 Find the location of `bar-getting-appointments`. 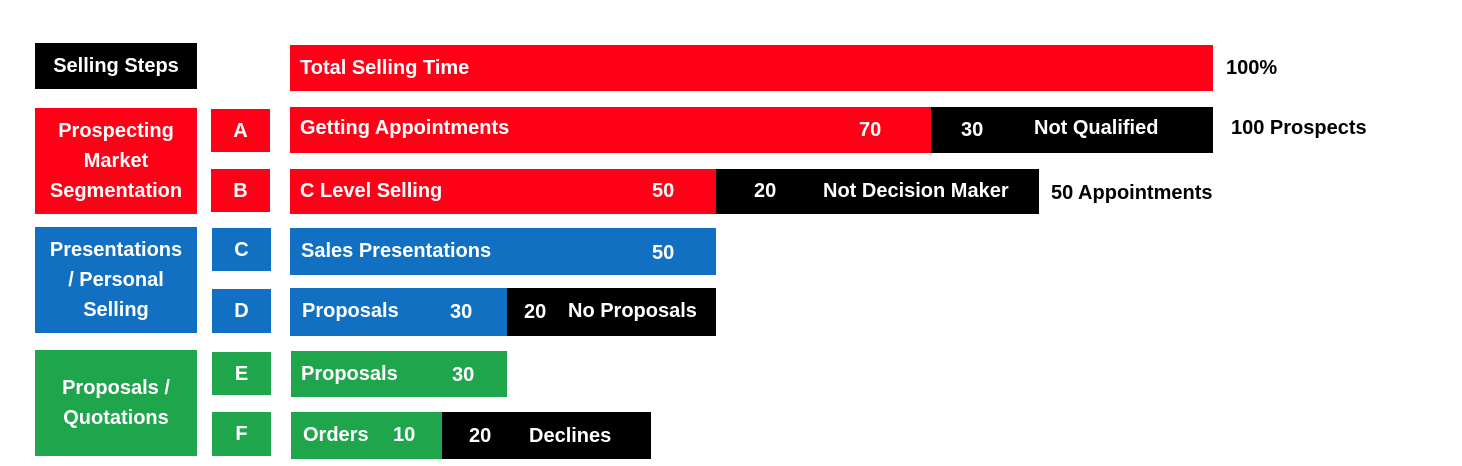

bar-getting-appointments is located at coordinates (611, 130).